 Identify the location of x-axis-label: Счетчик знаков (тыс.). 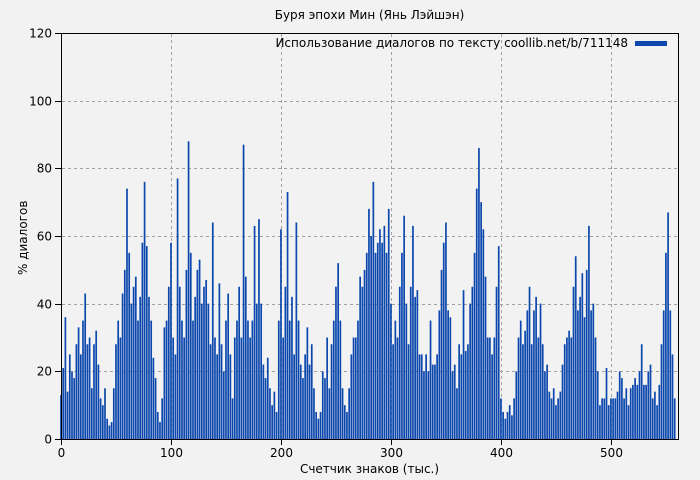
(369, 469).